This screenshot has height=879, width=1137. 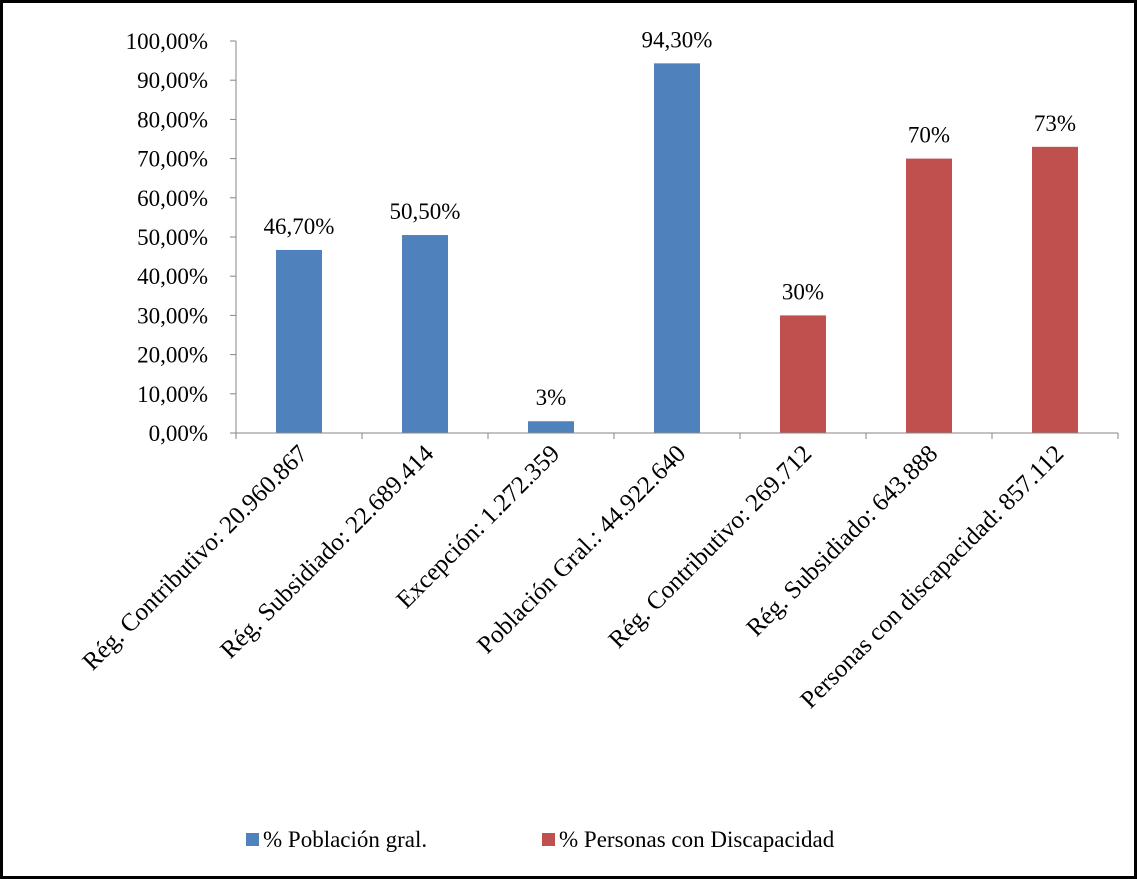 What do you see at coordinates (172, 159) in the screenshot?
I see `y-tick-label: 70,00%` at bounding box center [172, 159].